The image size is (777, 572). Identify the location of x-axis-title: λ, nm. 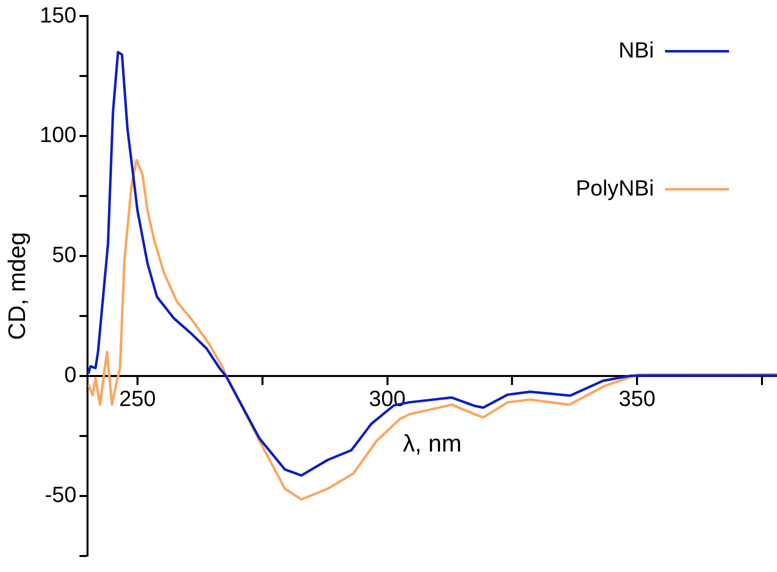
(432, 444).